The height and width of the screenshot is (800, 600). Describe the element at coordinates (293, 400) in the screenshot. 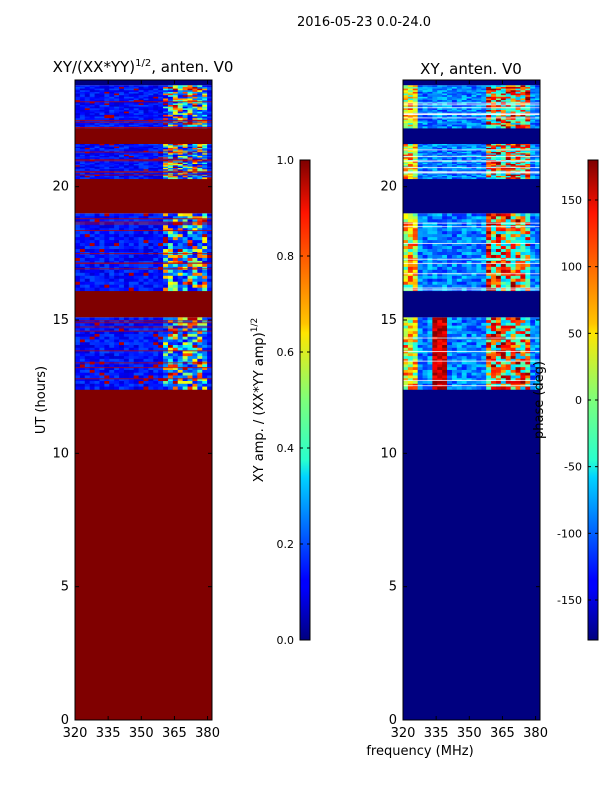

I see `amplitude-colorbar-ticks: 0.0 0.2 0.4 0.6 0.8 1.0` at that location.